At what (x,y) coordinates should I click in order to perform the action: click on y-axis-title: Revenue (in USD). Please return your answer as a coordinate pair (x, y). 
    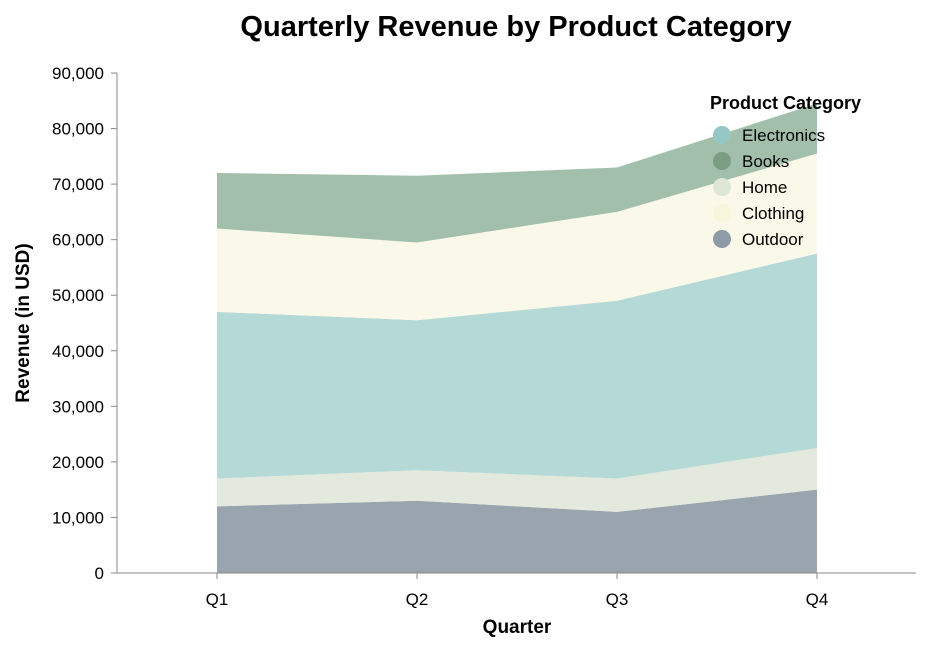
    Looking at the image, I should click on (23, 322).